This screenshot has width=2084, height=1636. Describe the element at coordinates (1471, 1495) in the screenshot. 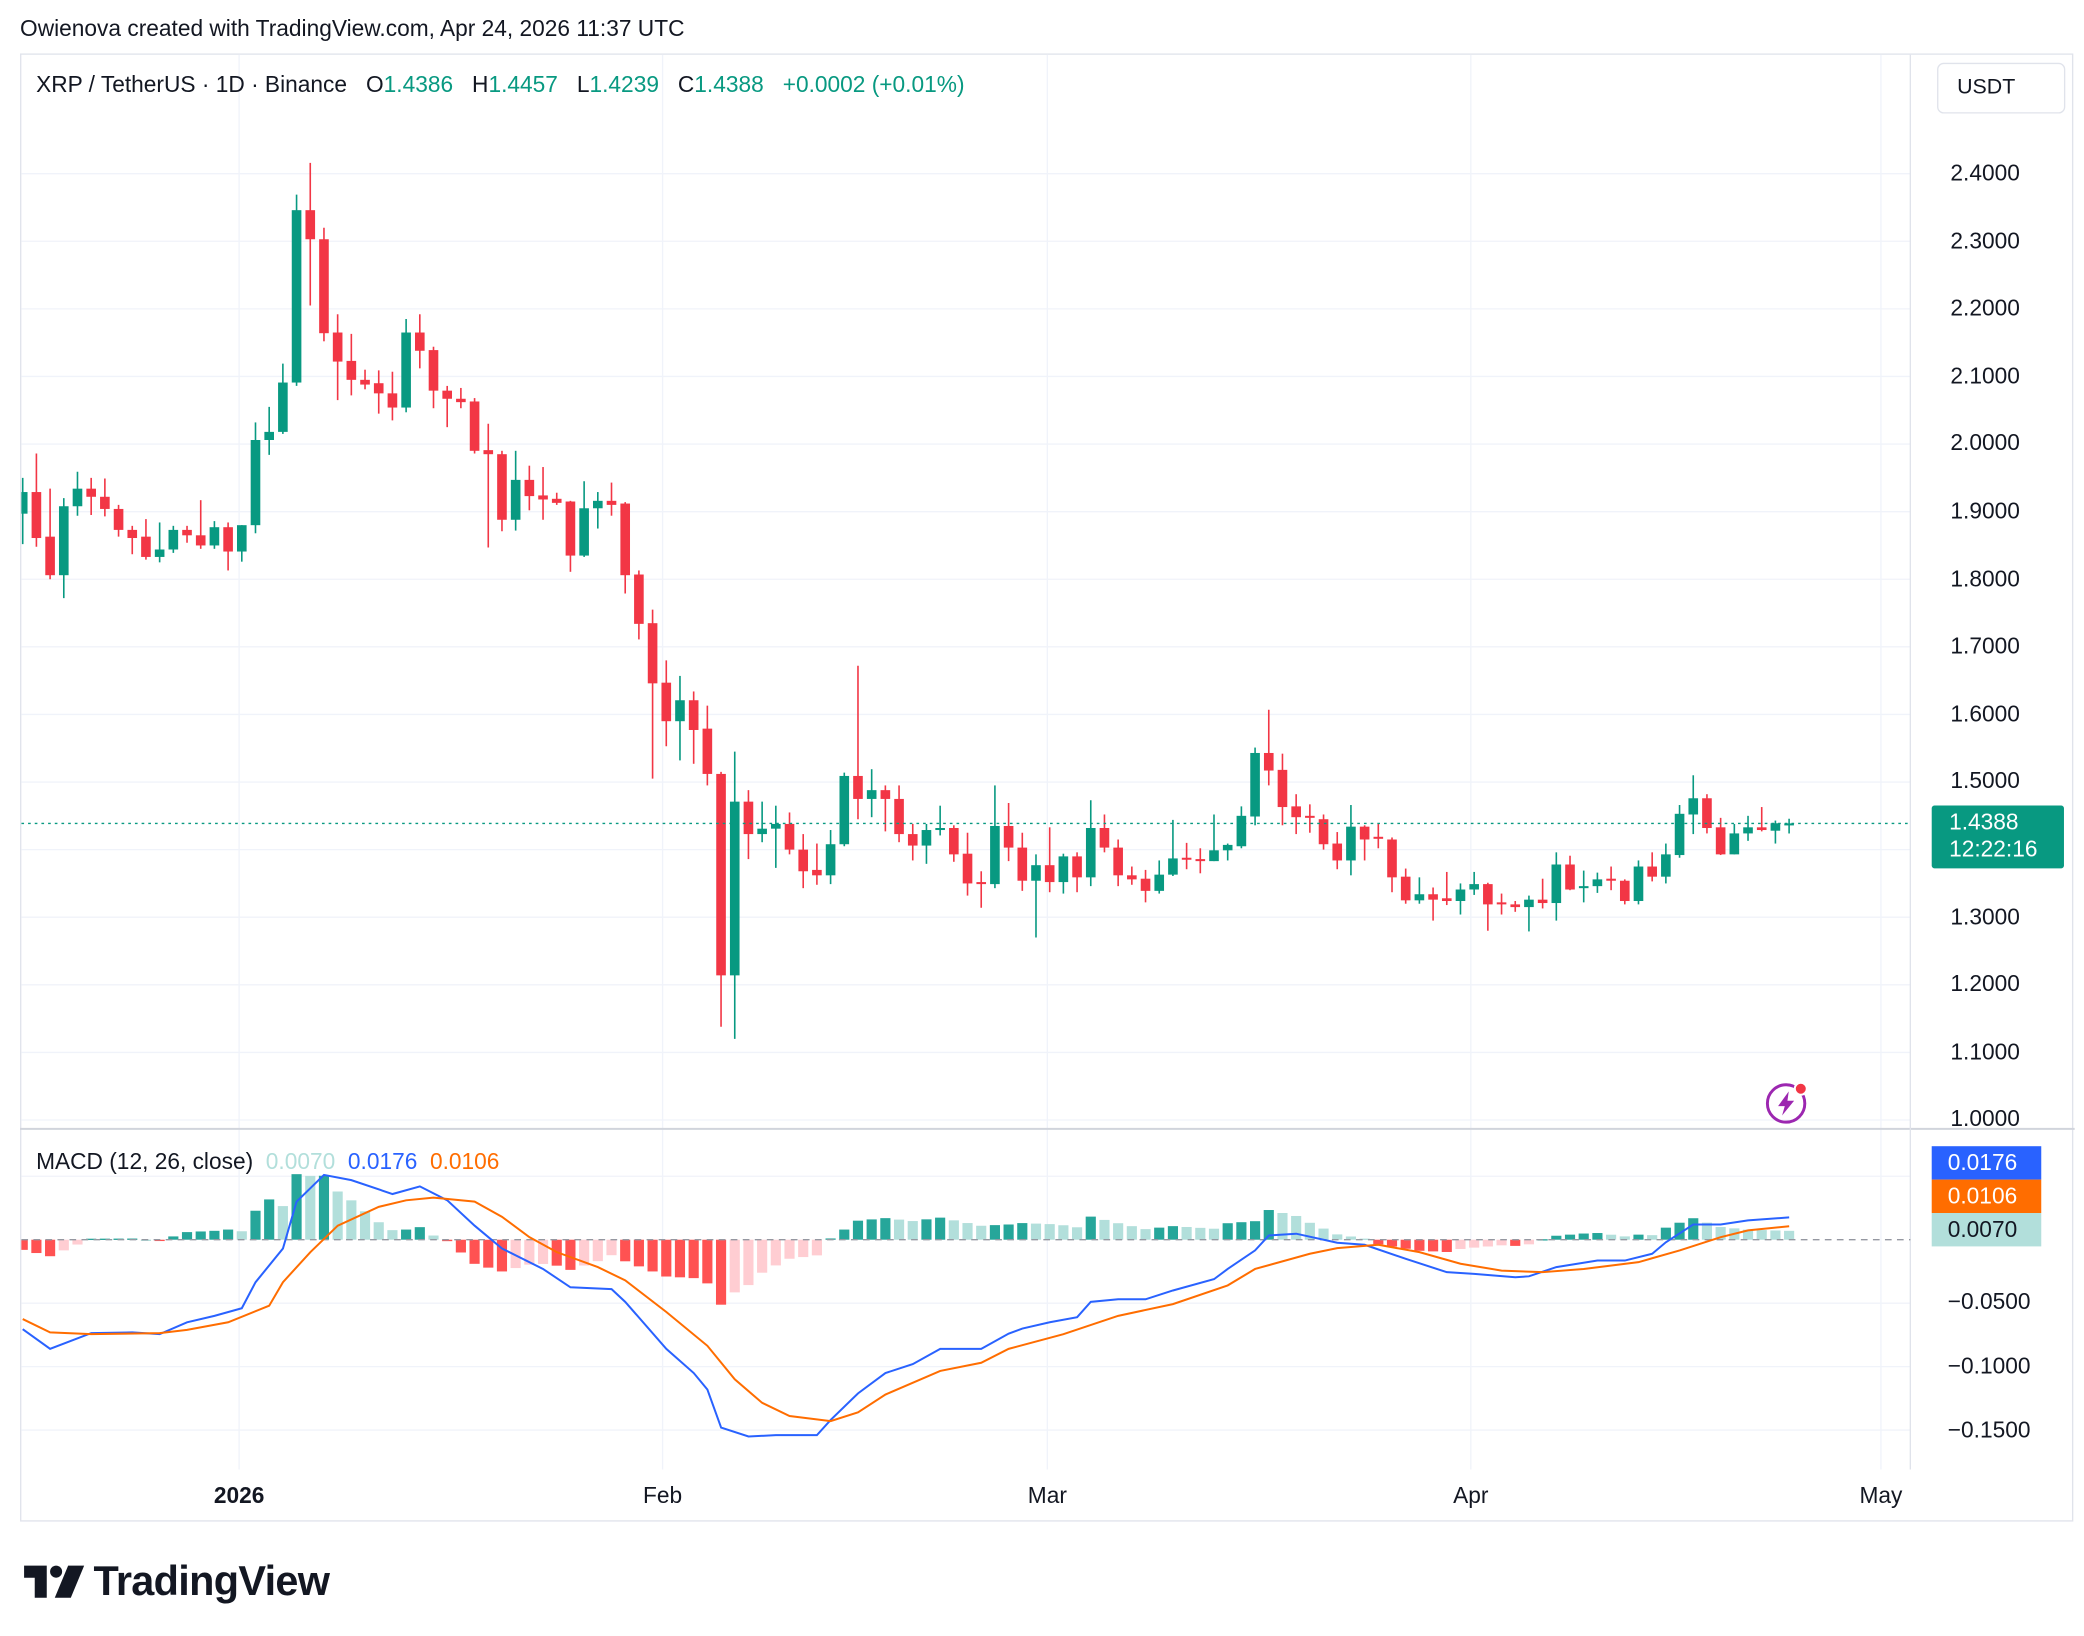

I see `time-tick-apr: Apr` at that location.